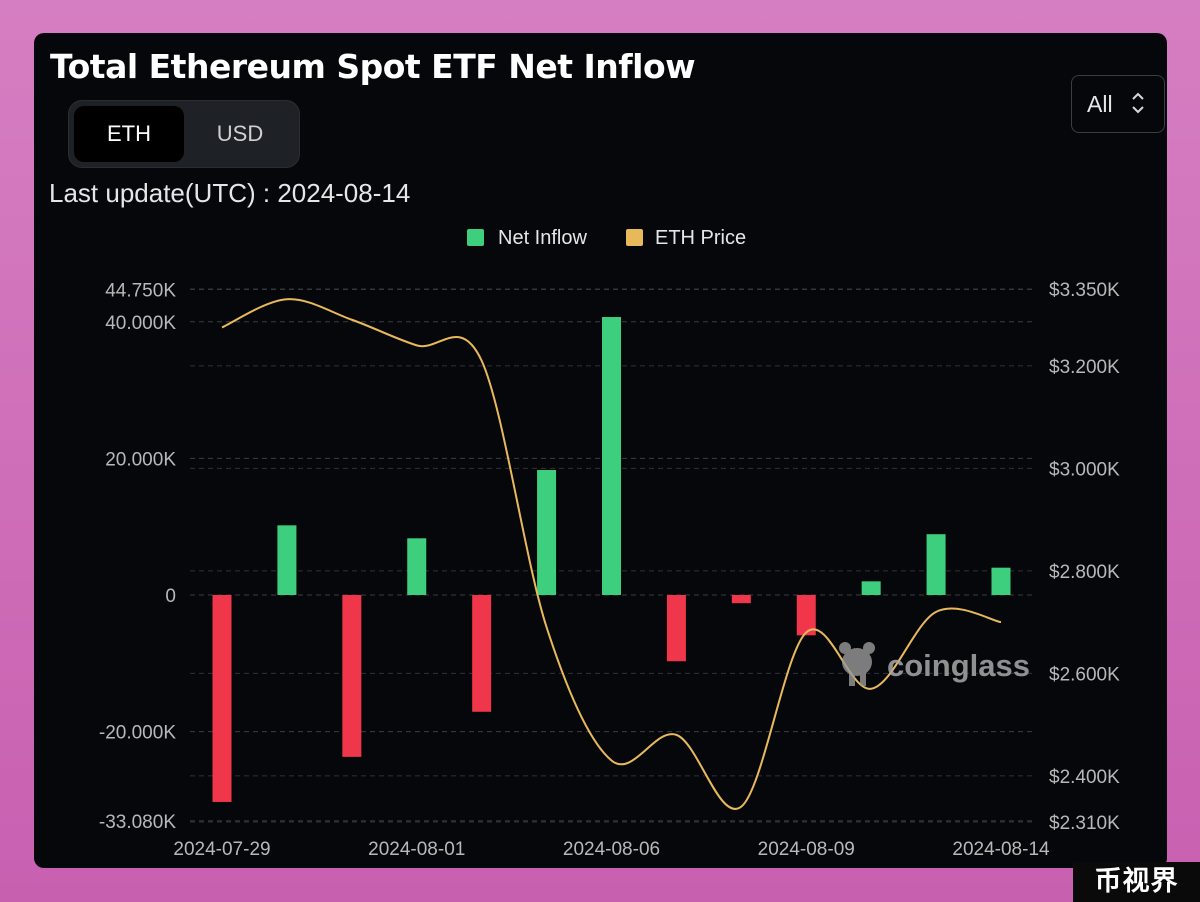 The image size is (1200, 902). Describe the element at coordinates (1084, 674) in the screenshot. I see `y-right-tick-label: $2.600K` at that location.